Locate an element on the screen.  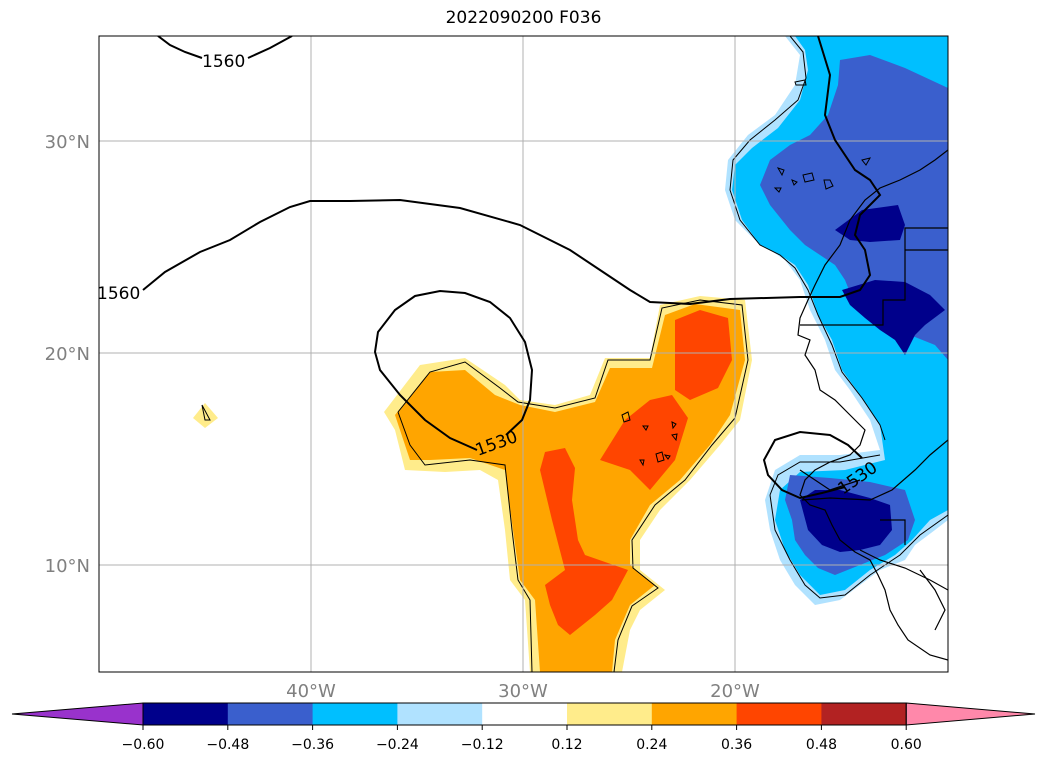
colorbar-tick-label: 0.48 is located at coordinates (821, 745).